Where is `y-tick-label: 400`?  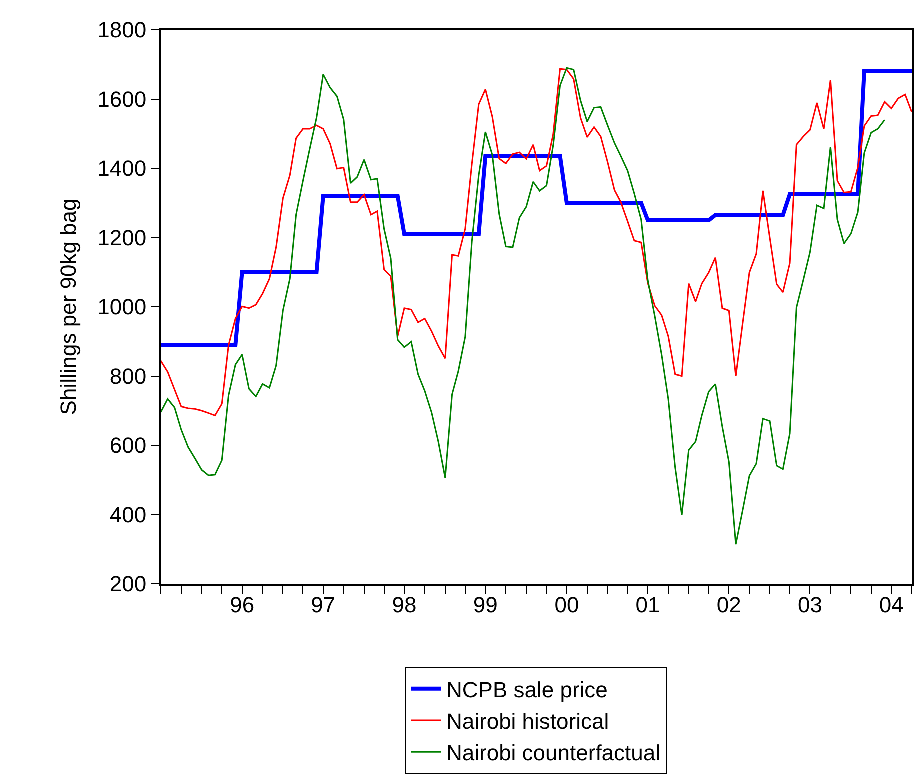
y-tick-label: 400 is located at coordinates (128, 515).